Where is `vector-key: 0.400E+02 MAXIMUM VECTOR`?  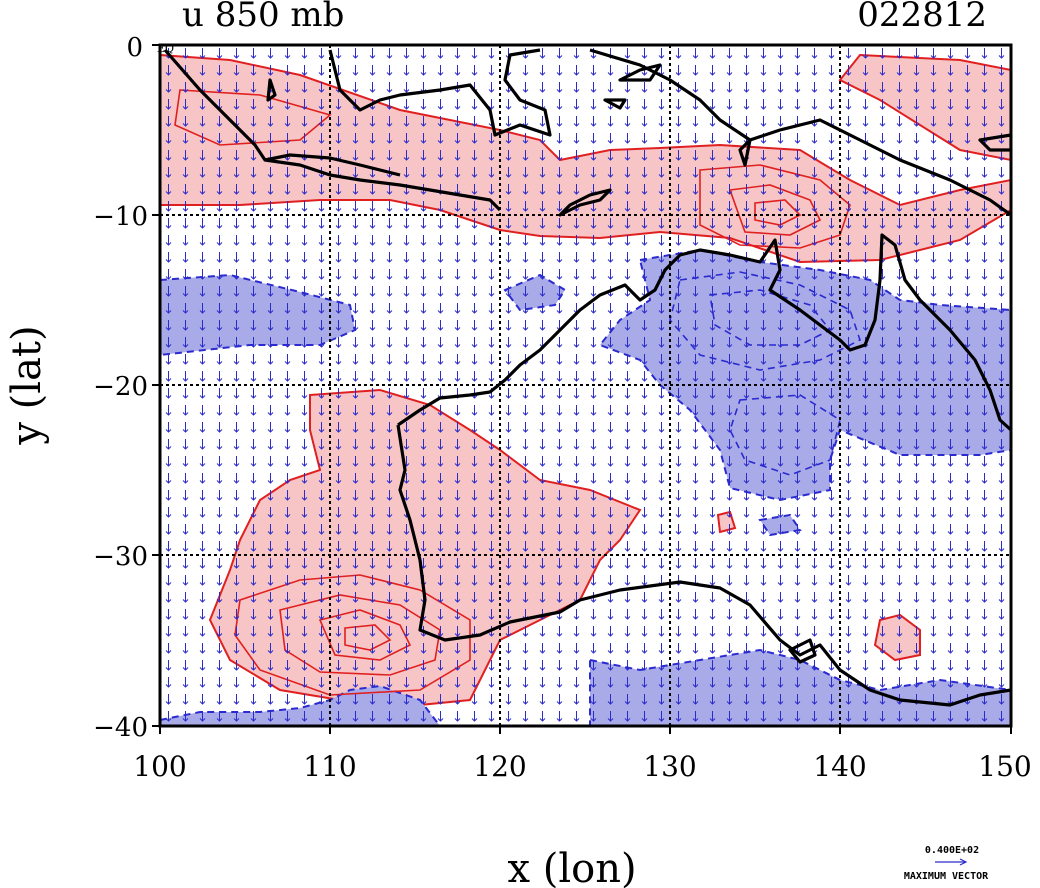
vector-key: 0.400E+02 MAXIMUM VECTOR is located at coordinates (946, 863).